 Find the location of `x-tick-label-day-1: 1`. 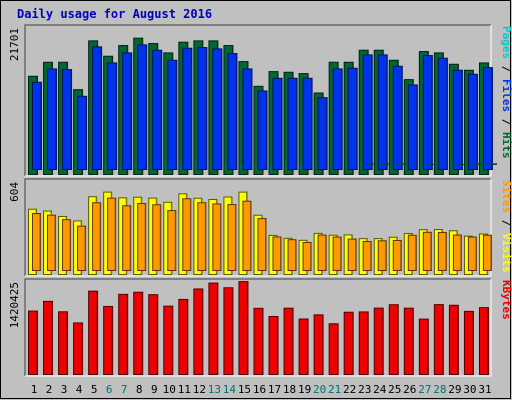

x-tick-label-day-1: 1 is located at coordinates (34, 389).